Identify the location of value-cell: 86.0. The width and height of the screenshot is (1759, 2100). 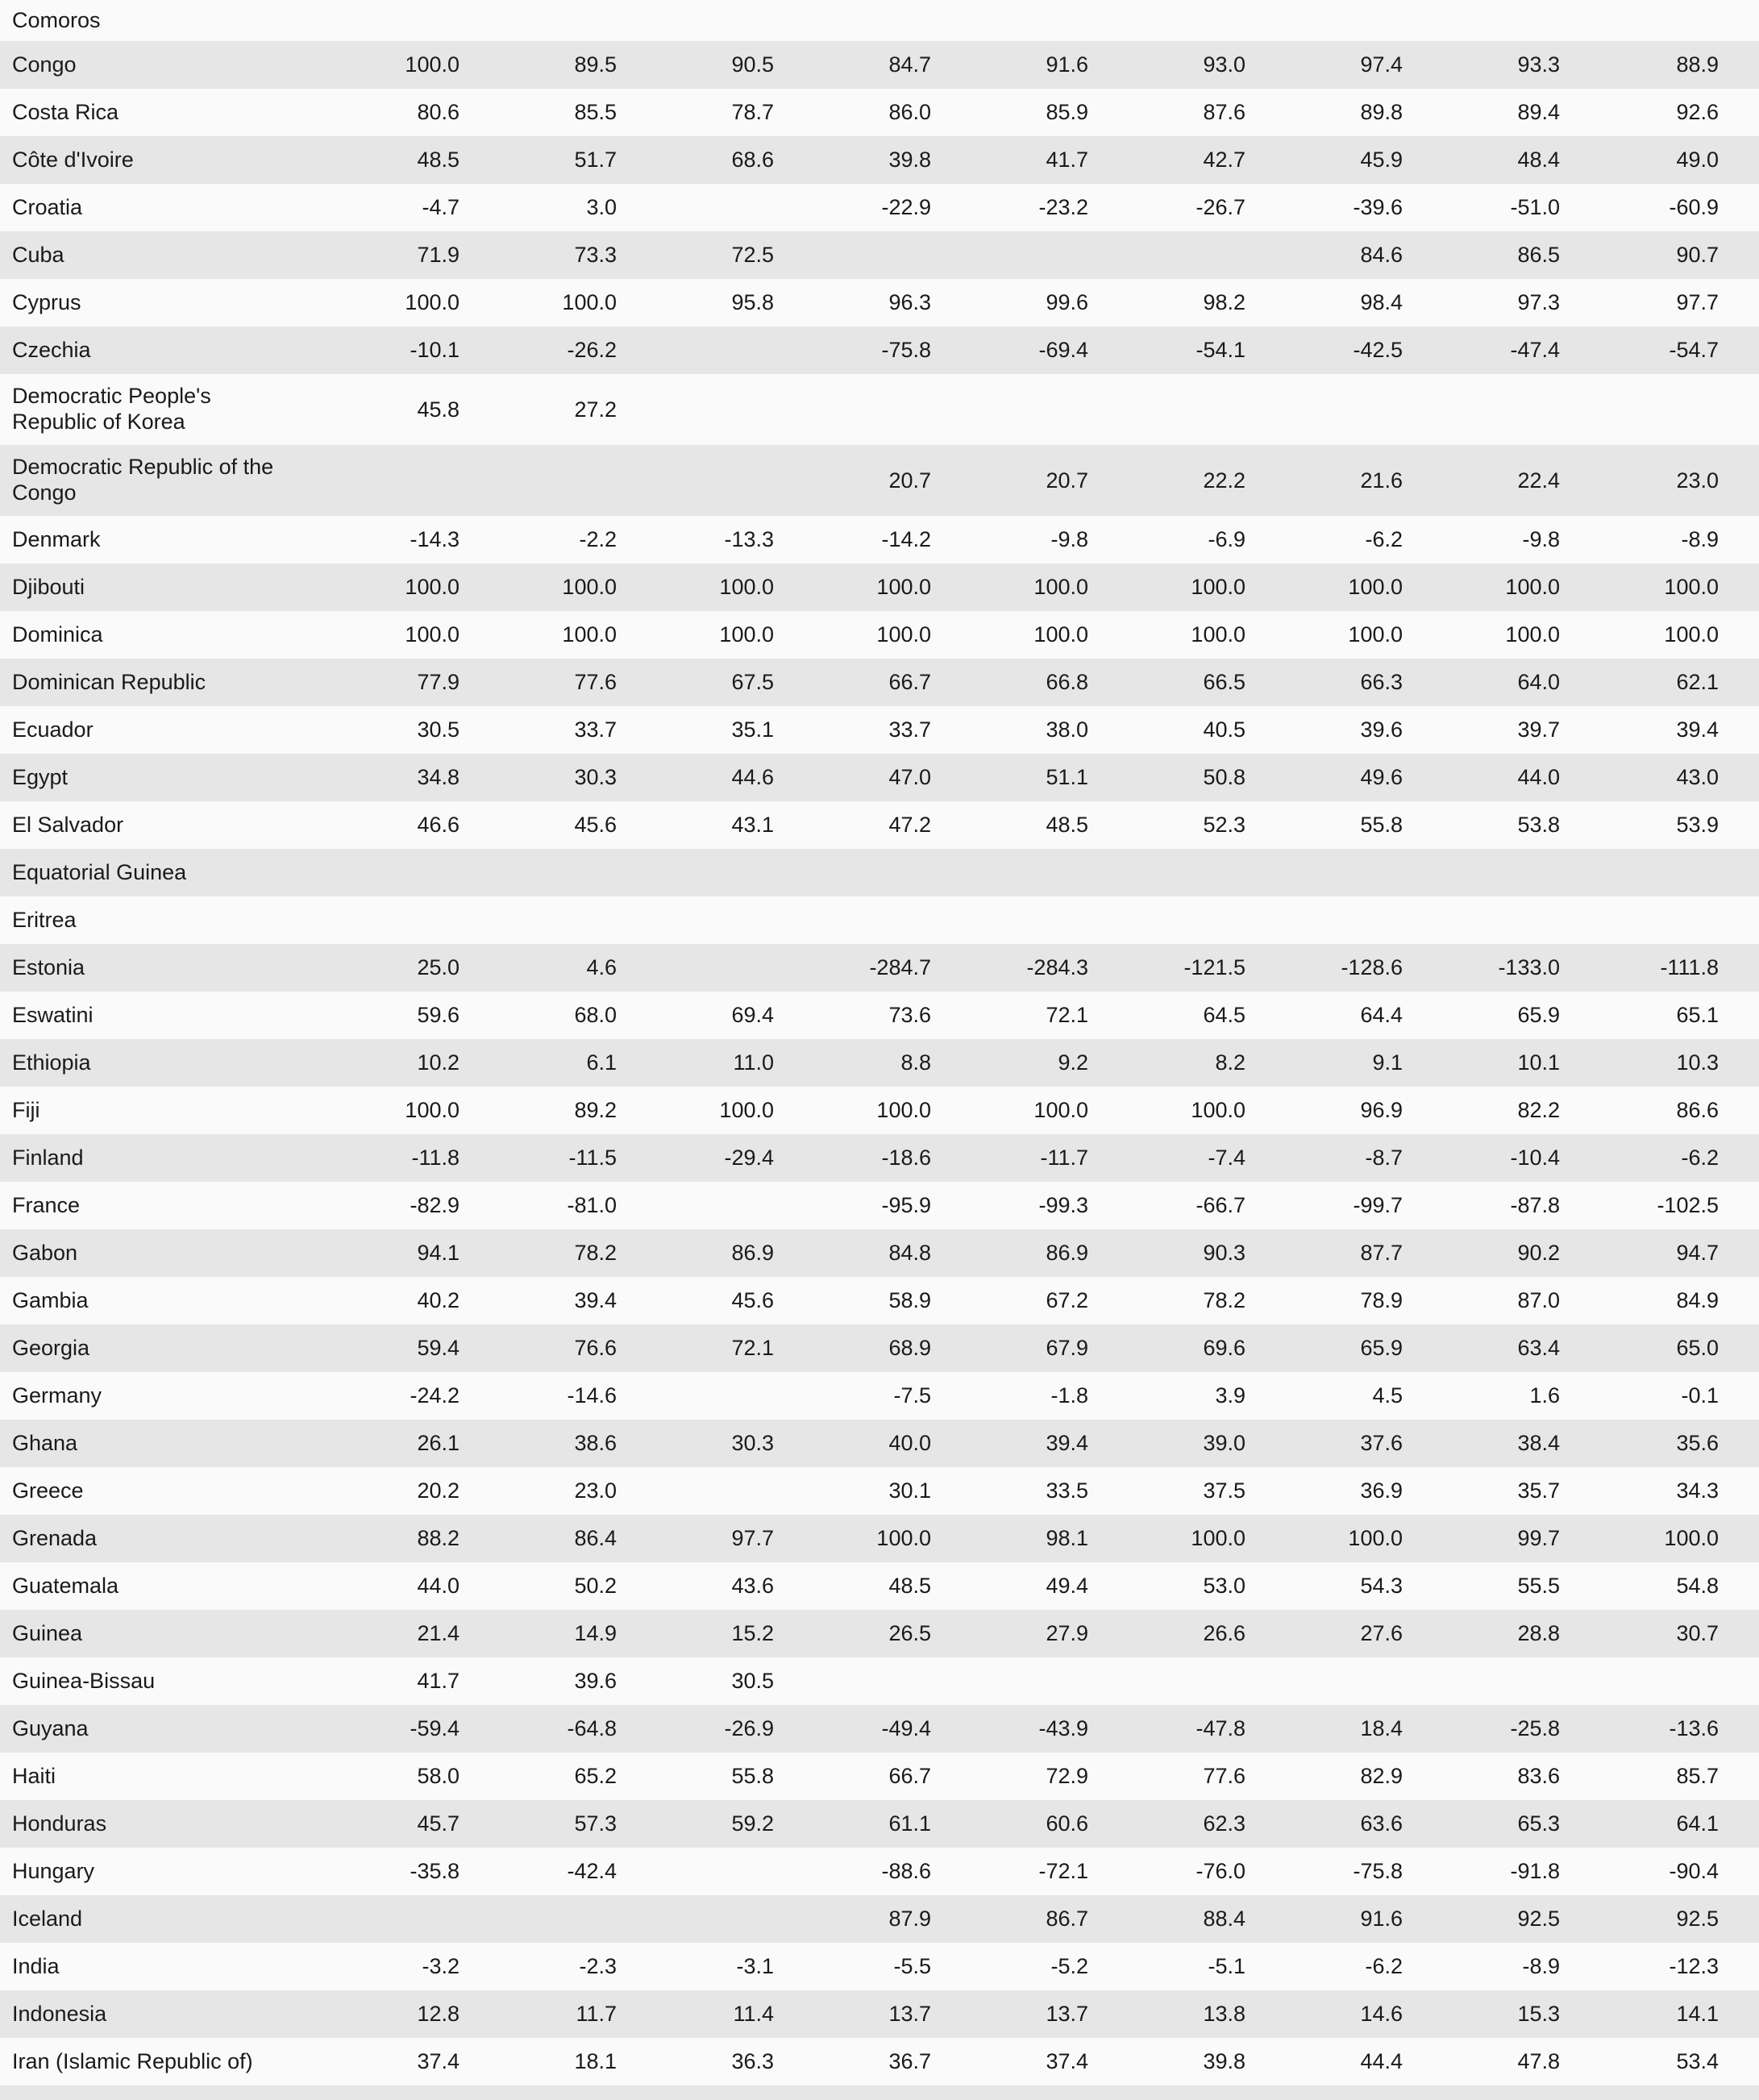
(910, 112).